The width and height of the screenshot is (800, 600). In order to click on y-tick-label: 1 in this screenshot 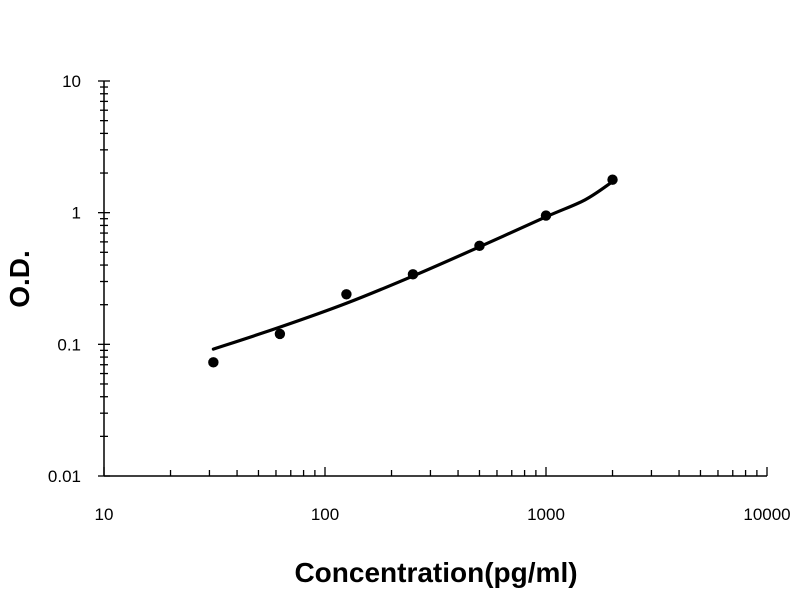, I will do `click(76, 213)`.